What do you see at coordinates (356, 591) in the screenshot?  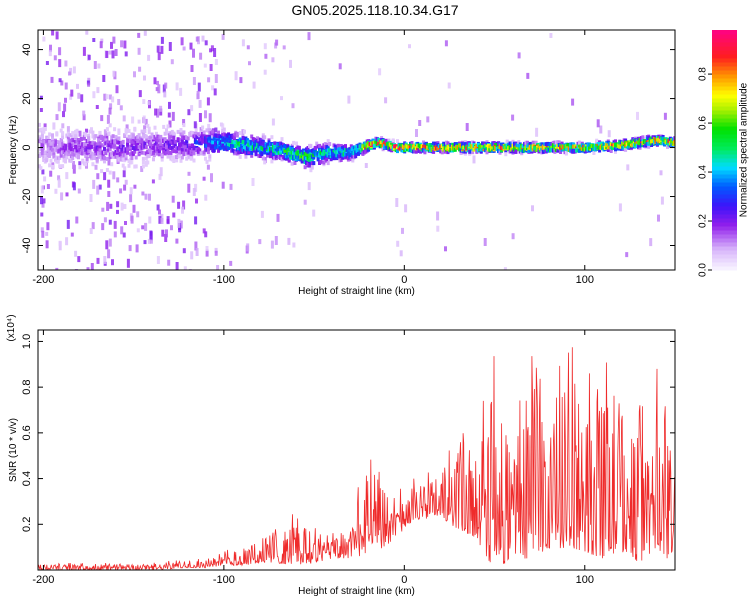 I see `bottom-x-axis-label: Height of straight line (km)` at bounding box center [356, 591].